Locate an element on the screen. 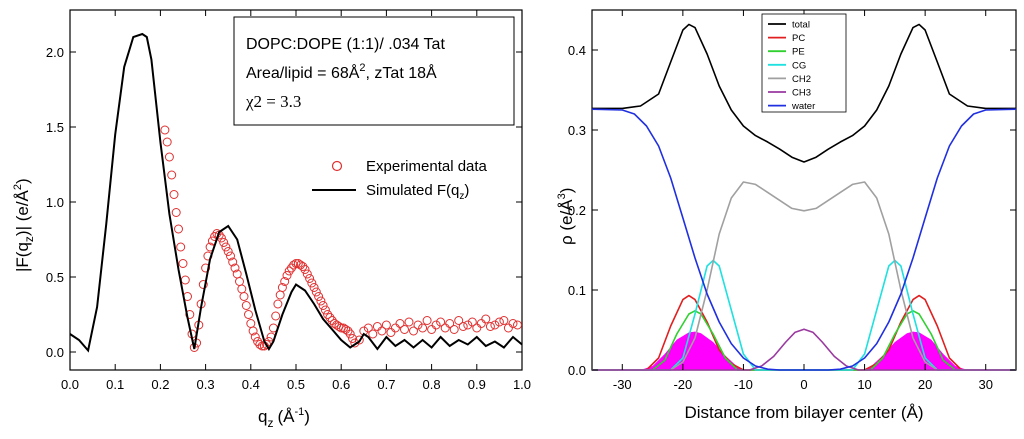 This screenshot has width=1024, height=439. left-xlabel-unit: (Å is located at coordinates (286, 416).